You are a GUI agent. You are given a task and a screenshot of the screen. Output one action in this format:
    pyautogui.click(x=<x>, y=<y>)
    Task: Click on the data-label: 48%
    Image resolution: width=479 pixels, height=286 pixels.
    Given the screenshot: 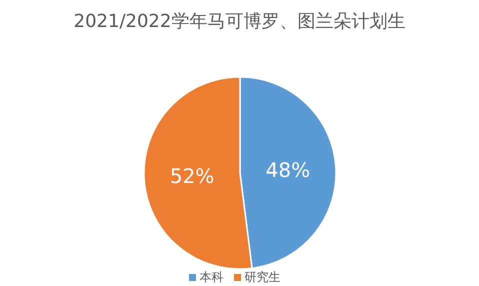 What is the action you would take?
    pyautogui.click(x=288, y=170)
    